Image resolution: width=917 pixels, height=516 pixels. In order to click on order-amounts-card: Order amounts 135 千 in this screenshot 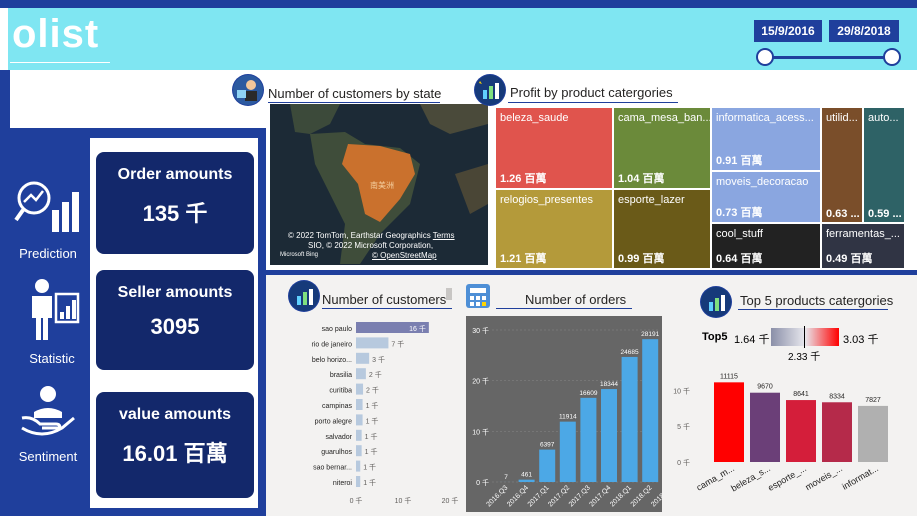, I will do `click(175, 203)`.